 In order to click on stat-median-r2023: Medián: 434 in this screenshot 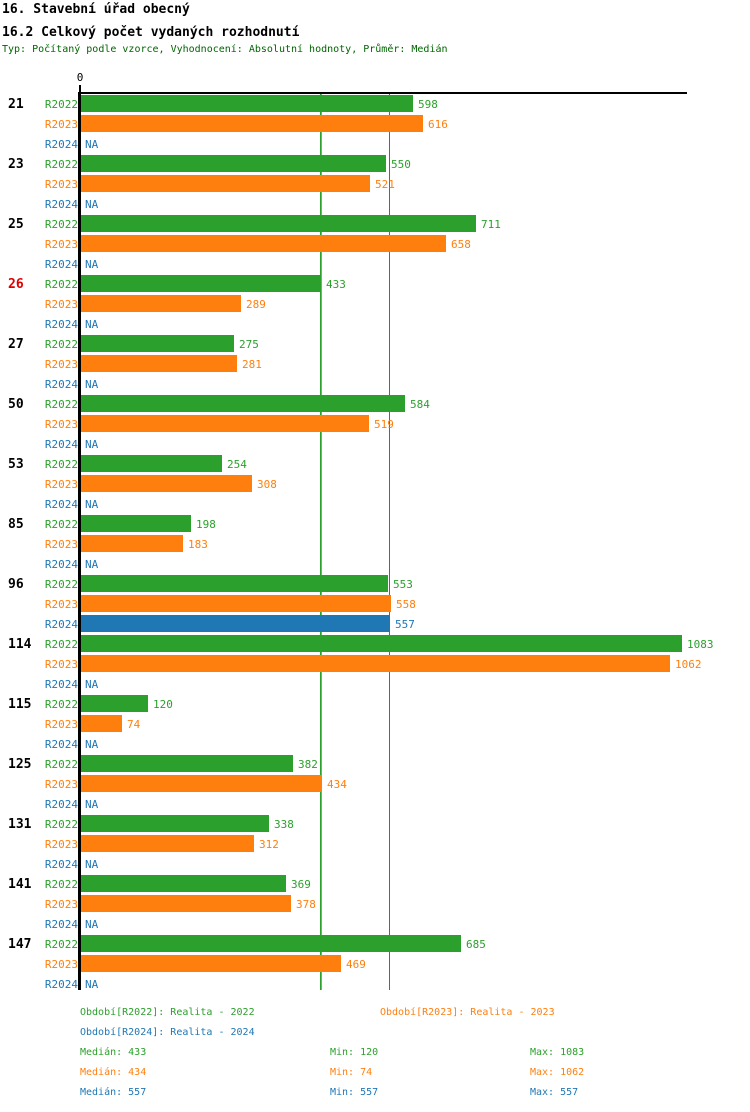, I will do `click(113, 1072)`.